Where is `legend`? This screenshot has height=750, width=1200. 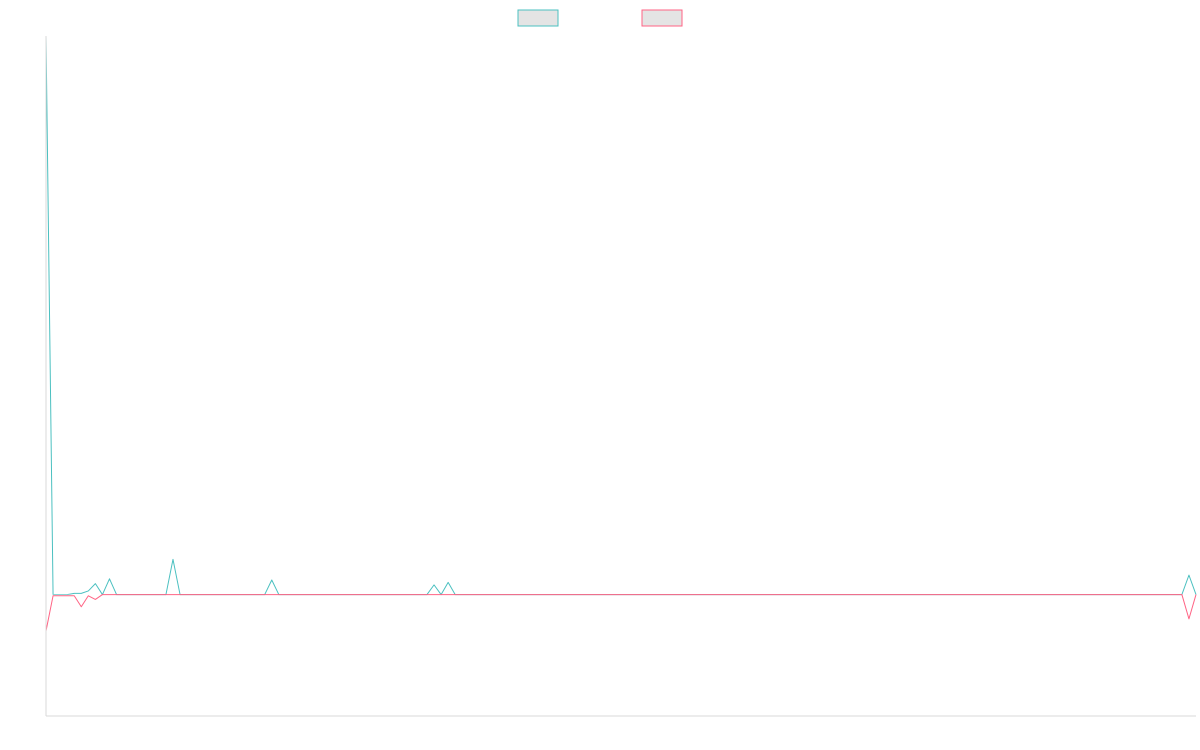 legend is located at coordinates (600, 18).